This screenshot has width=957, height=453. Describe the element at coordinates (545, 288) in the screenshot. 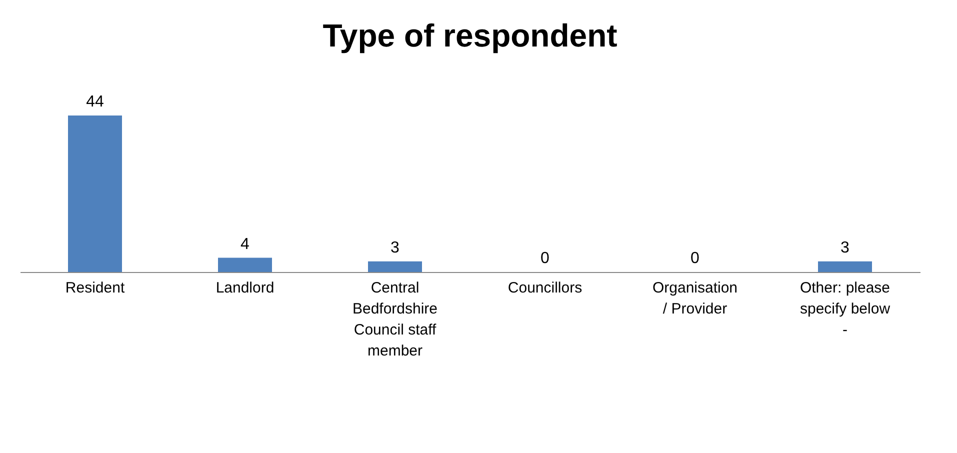

I see `x-tick-label: Councillors` at that location.